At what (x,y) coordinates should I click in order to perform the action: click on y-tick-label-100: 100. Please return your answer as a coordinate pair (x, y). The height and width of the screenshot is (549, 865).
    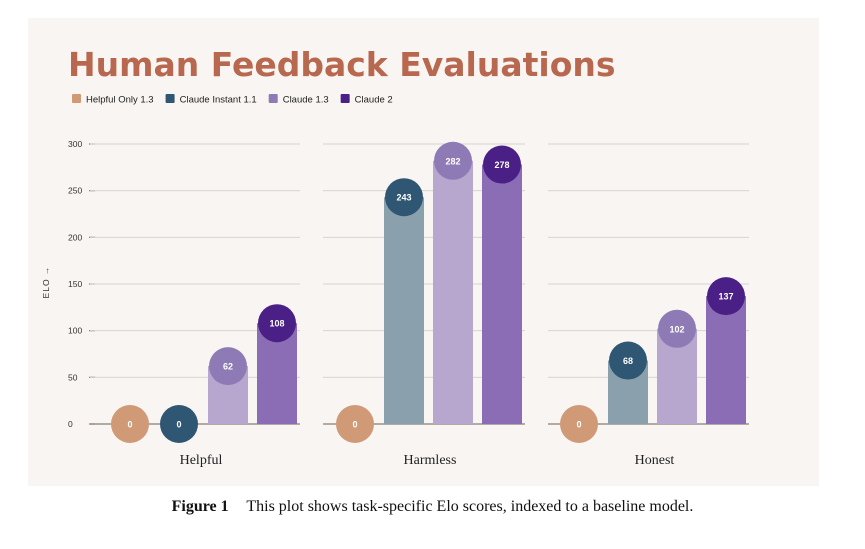
    Looking at the image, I should click on (75, 331).